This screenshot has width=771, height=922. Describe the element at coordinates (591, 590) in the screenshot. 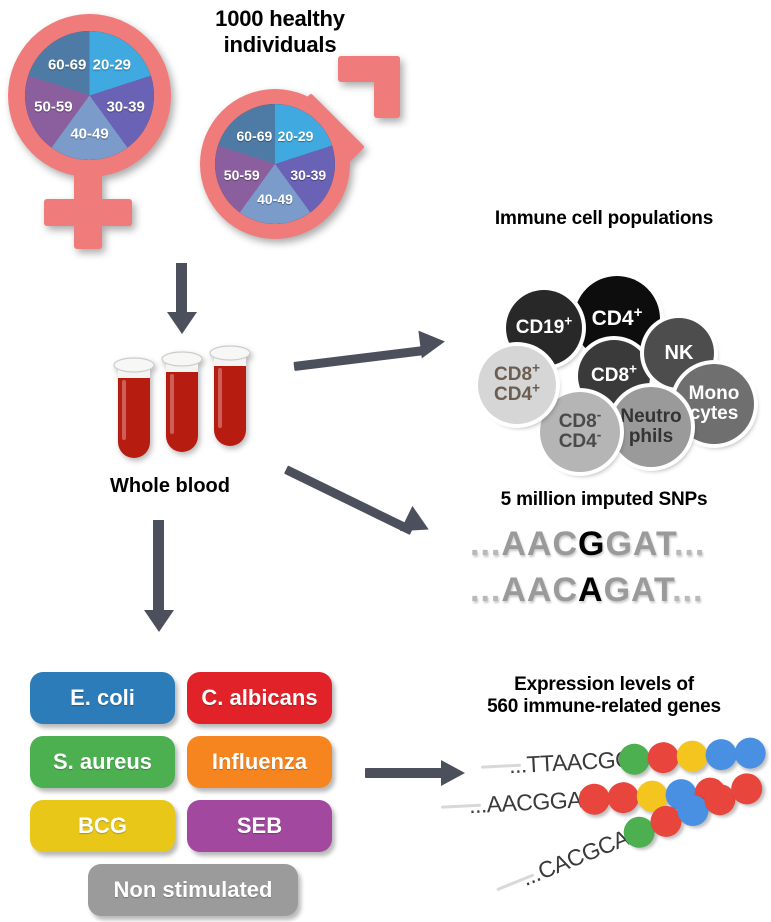

I see `snp-variant-base: A` at that location.